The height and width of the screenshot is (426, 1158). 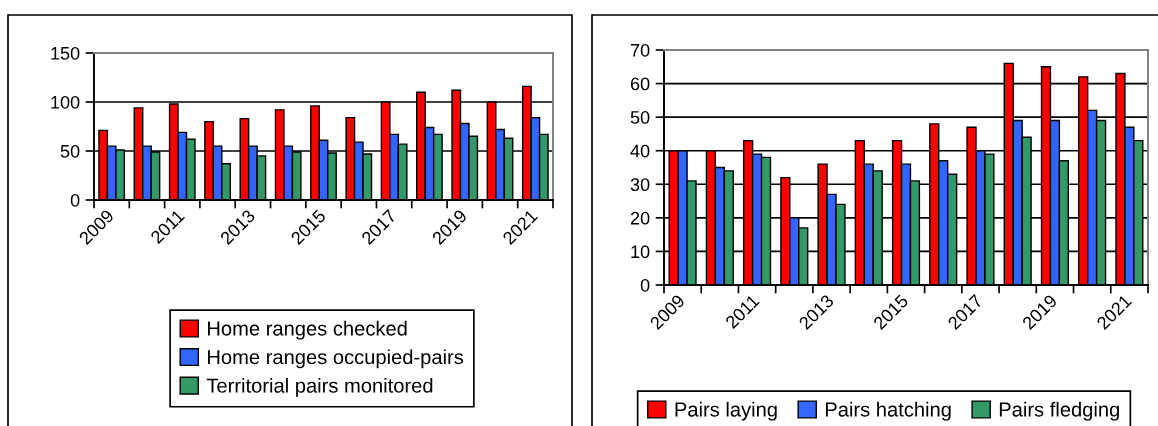 I want to click on y-tick-label: 40, so click(x=640, y=151).